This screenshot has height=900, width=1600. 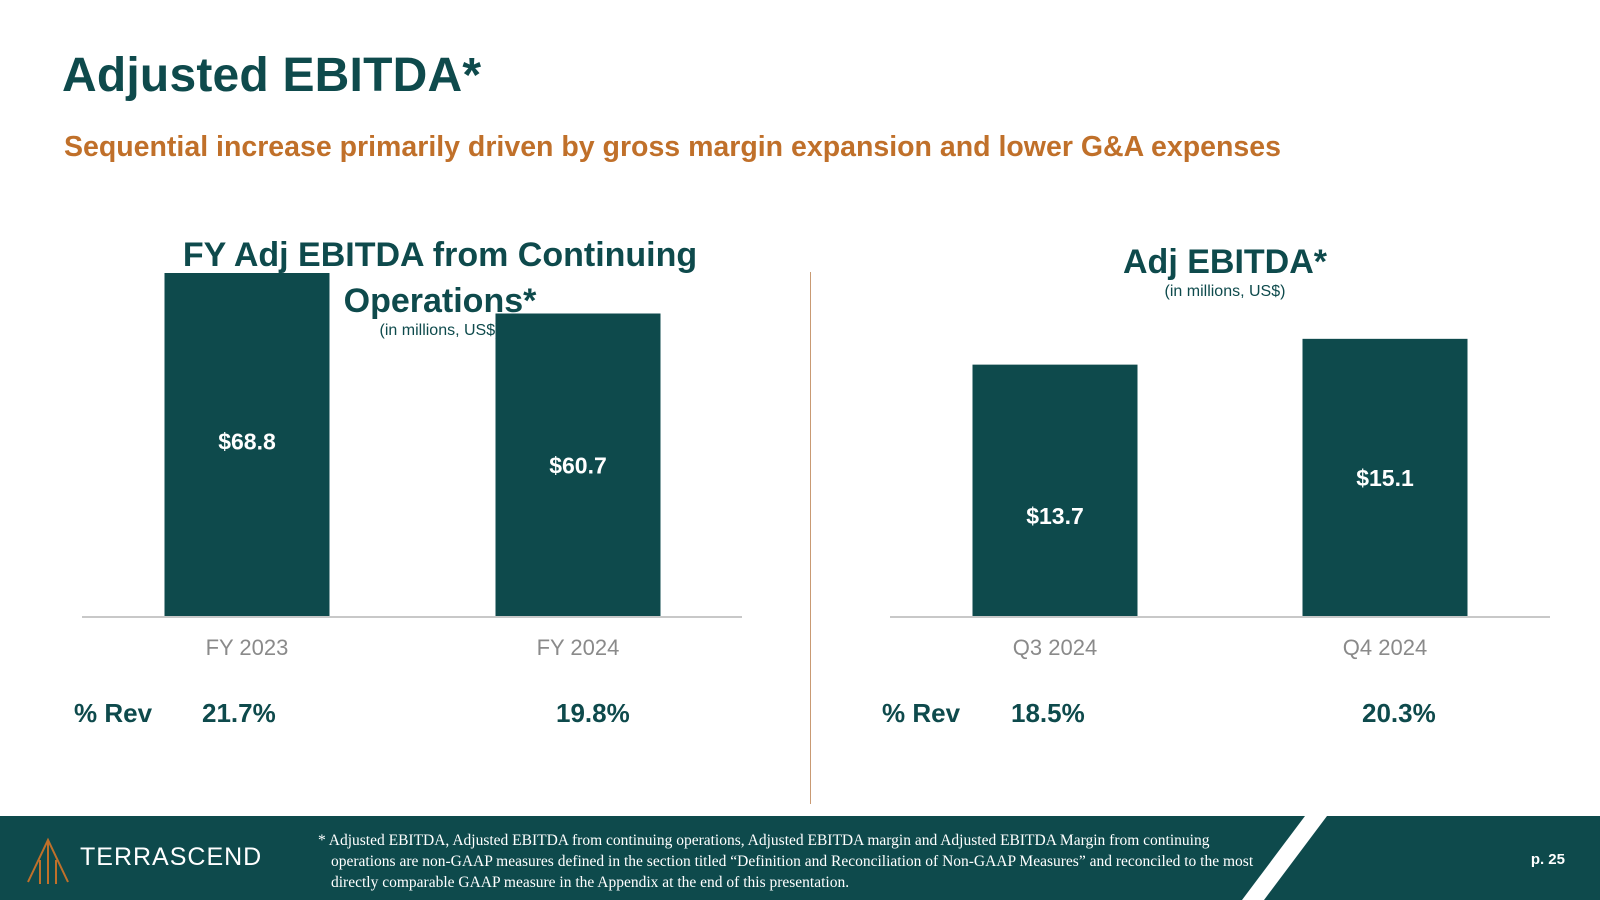 What do you see at coordinates (247, 442) in the screenshot?
I see `left-bar-value-label-0: $68.8` at bounding box center [247, 442].